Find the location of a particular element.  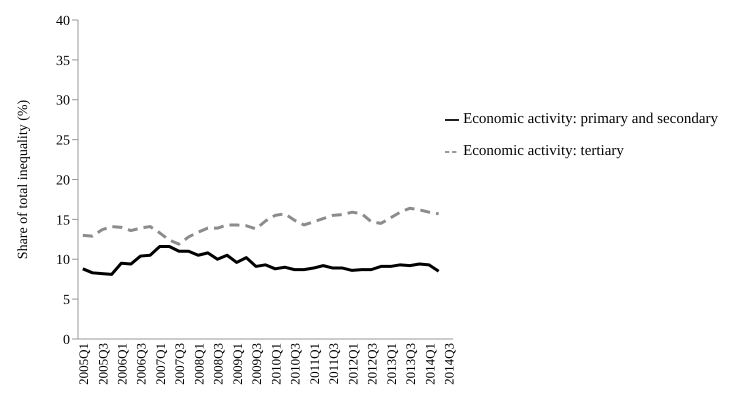

x-tick-label: 2007Q1 is located at coordinates (160, 364).